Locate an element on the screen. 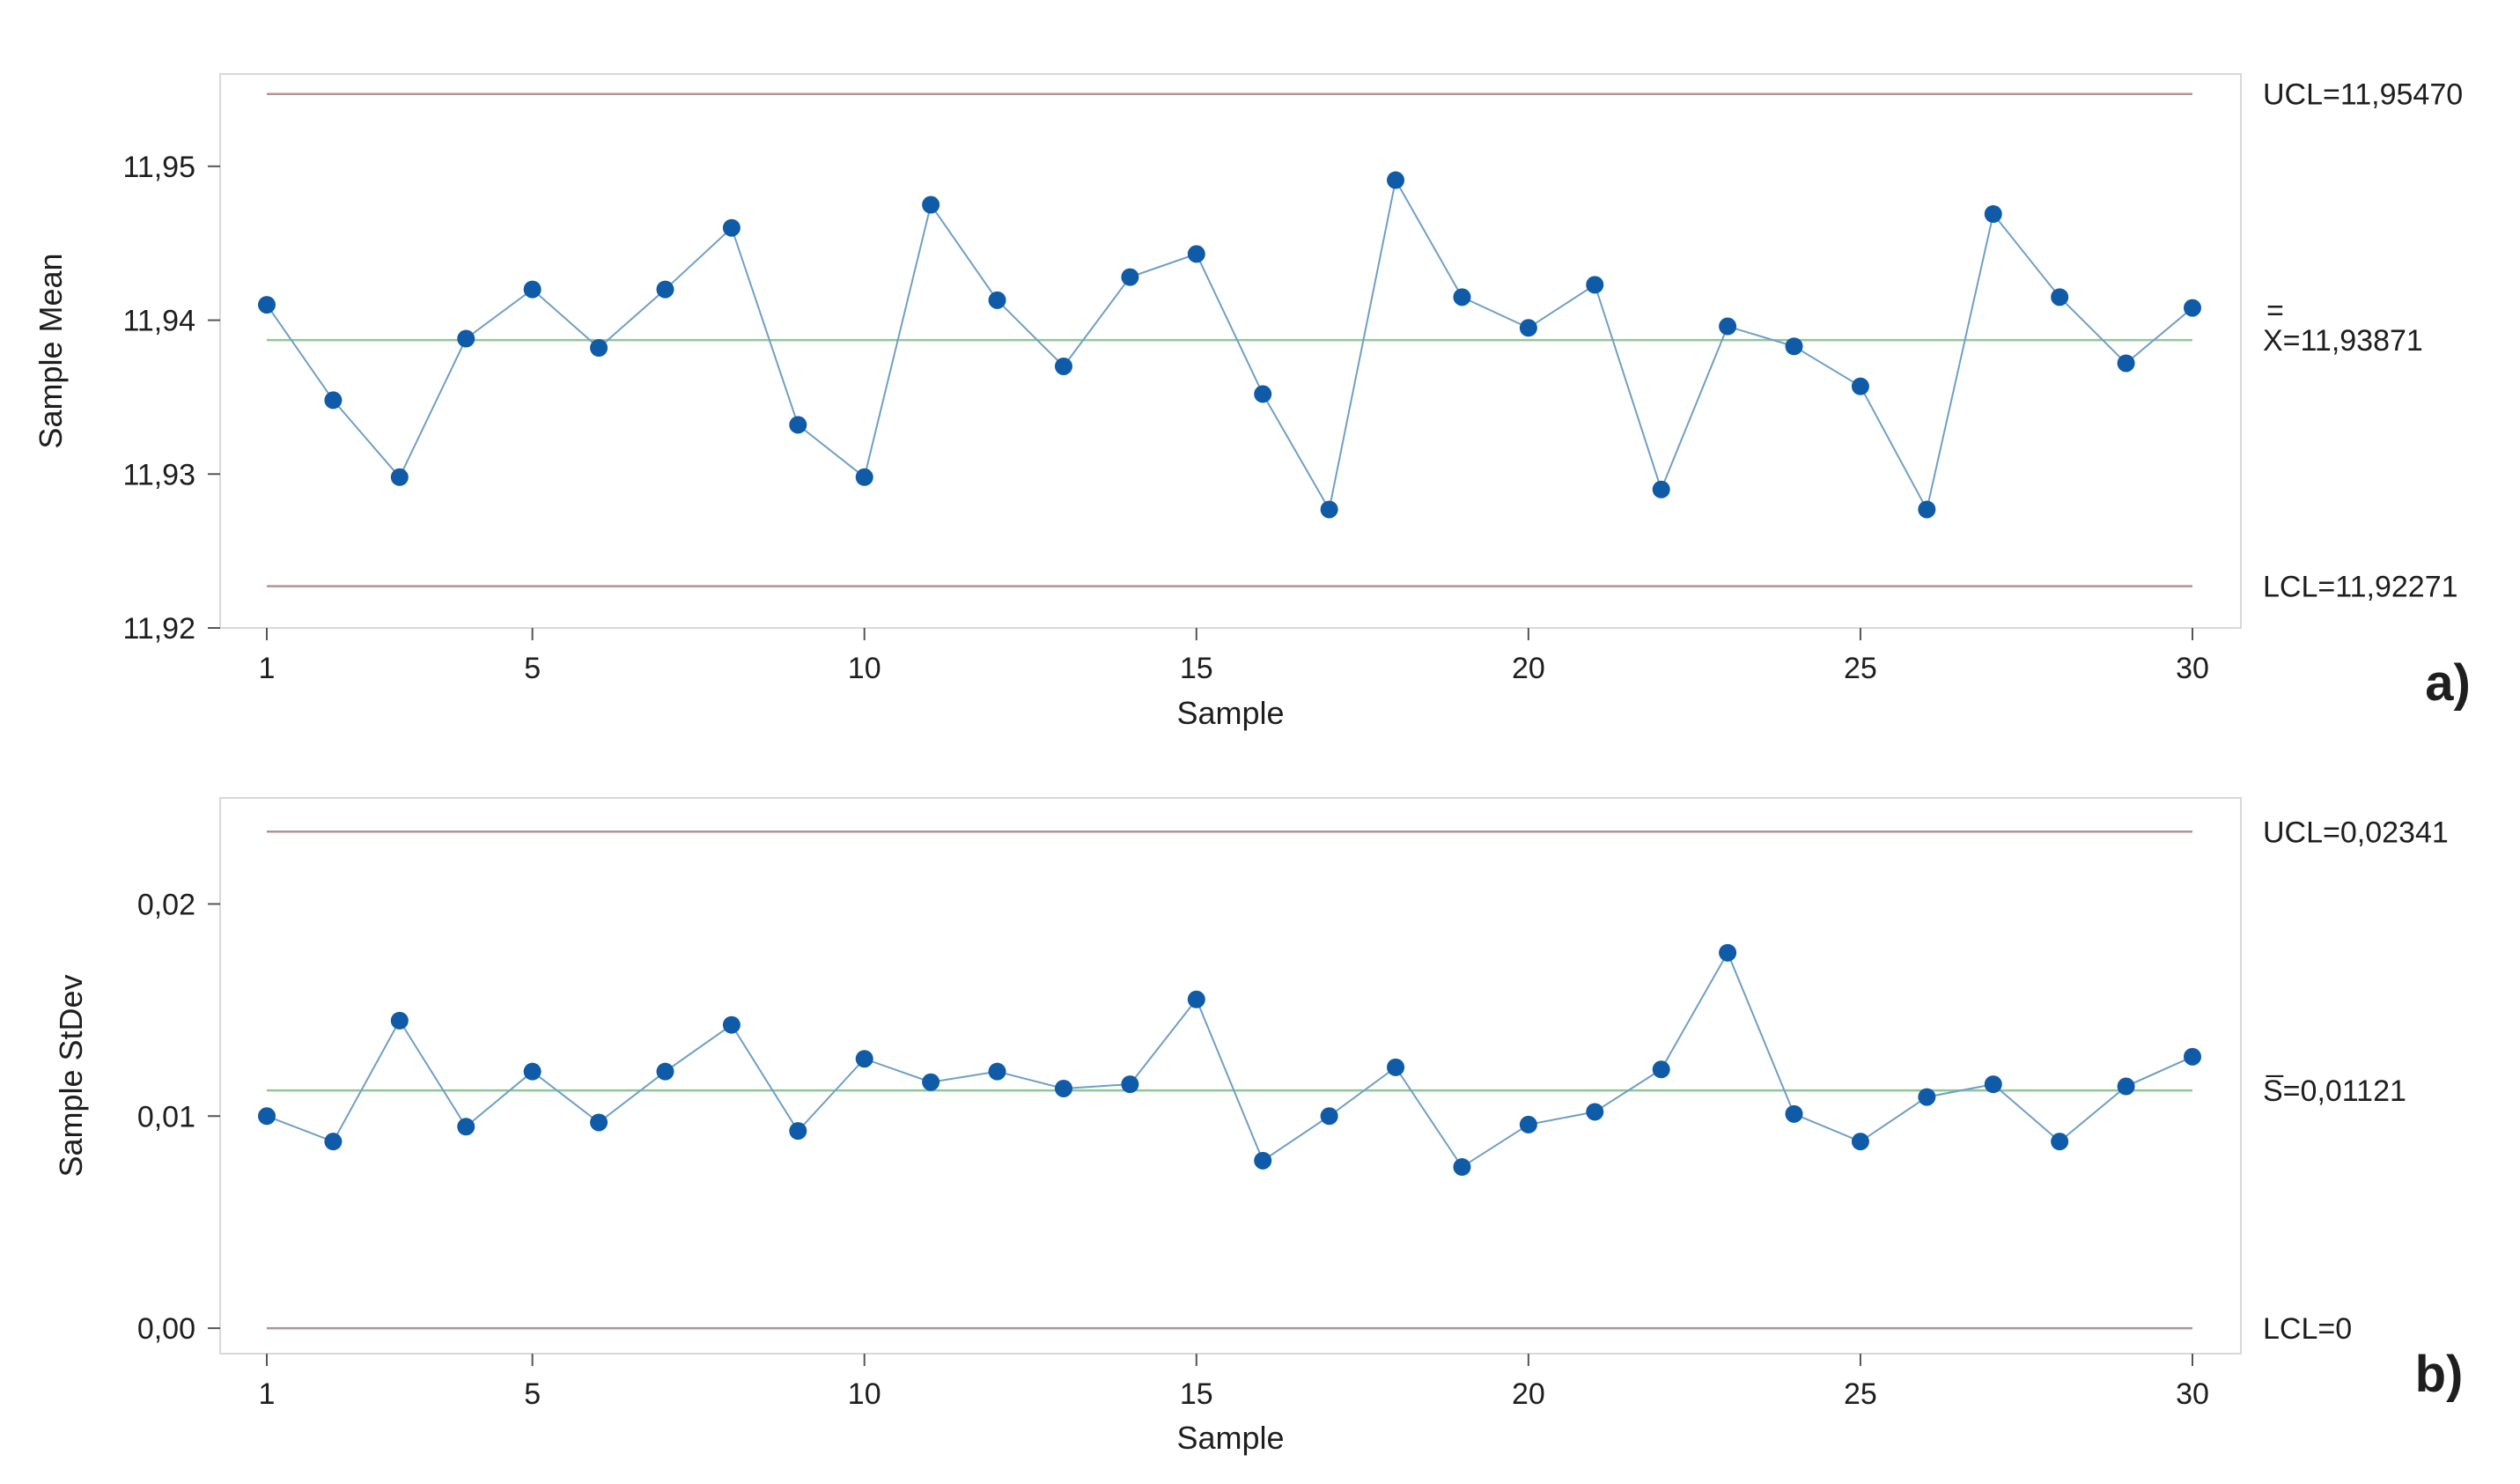 Image resolution: width=2520 pixels, height=1484 pixels. center-overline-mark: = is located at coordinates (2275, 311).